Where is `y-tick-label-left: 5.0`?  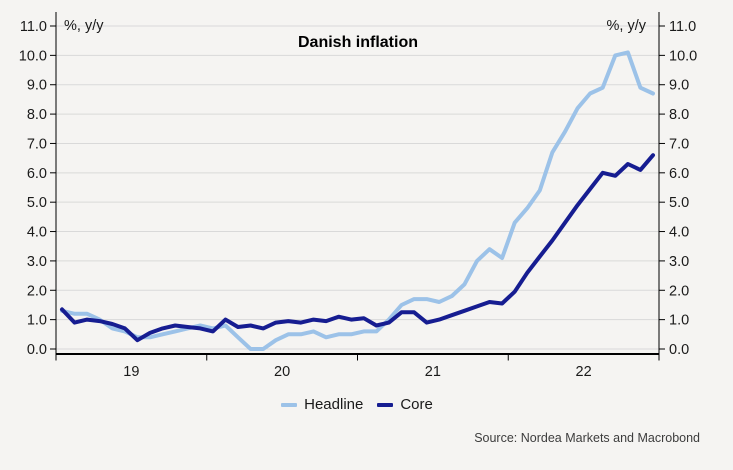
y-tick-label-left: 5.0 is located at coordinates (37, 203).